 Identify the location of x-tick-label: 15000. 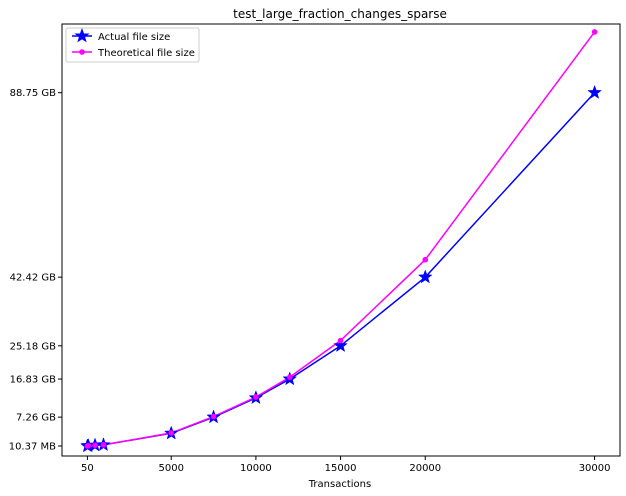
(341, 468).